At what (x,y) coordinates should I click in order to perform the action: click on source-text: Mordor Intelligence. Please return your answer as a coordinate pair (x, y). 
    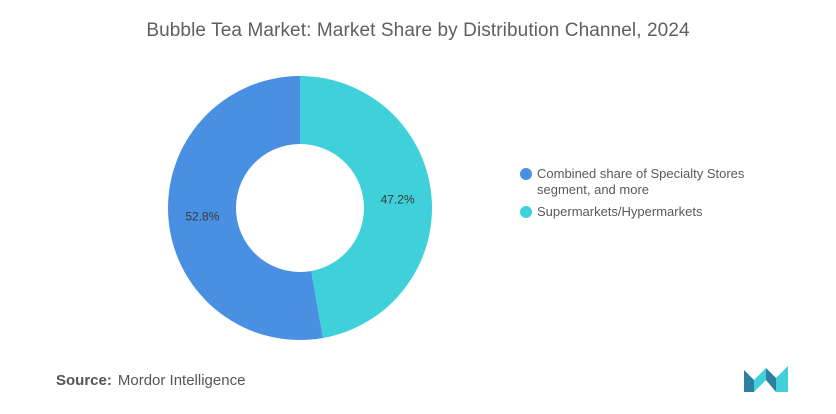
    Looking at the image, I should click on (181, 380).